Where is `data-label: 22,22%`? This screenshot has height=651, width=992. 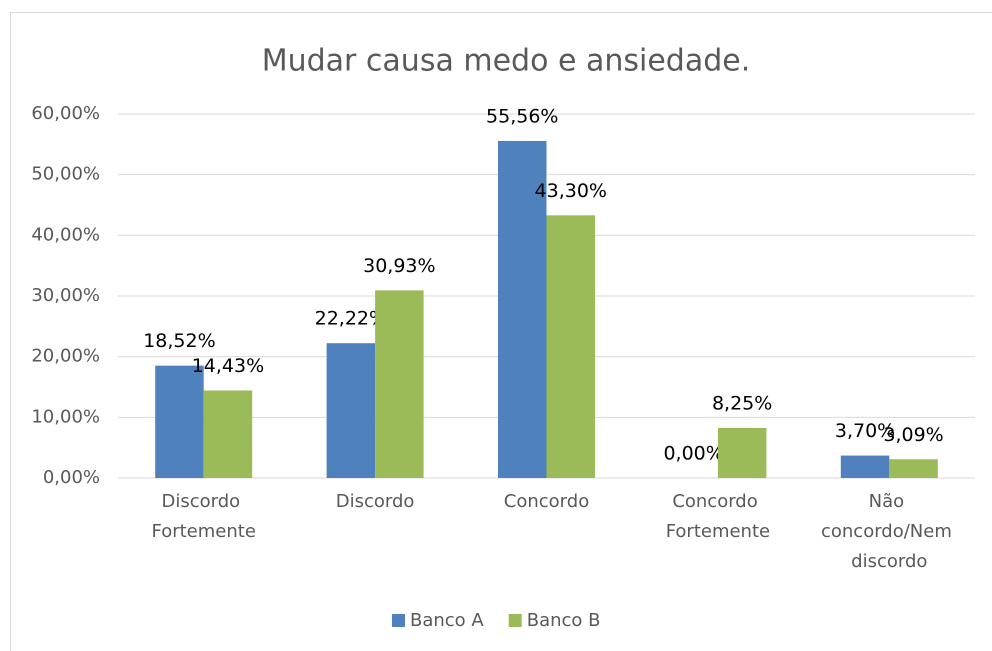 data-label: 22,22% is located at coordinates (351, 319).